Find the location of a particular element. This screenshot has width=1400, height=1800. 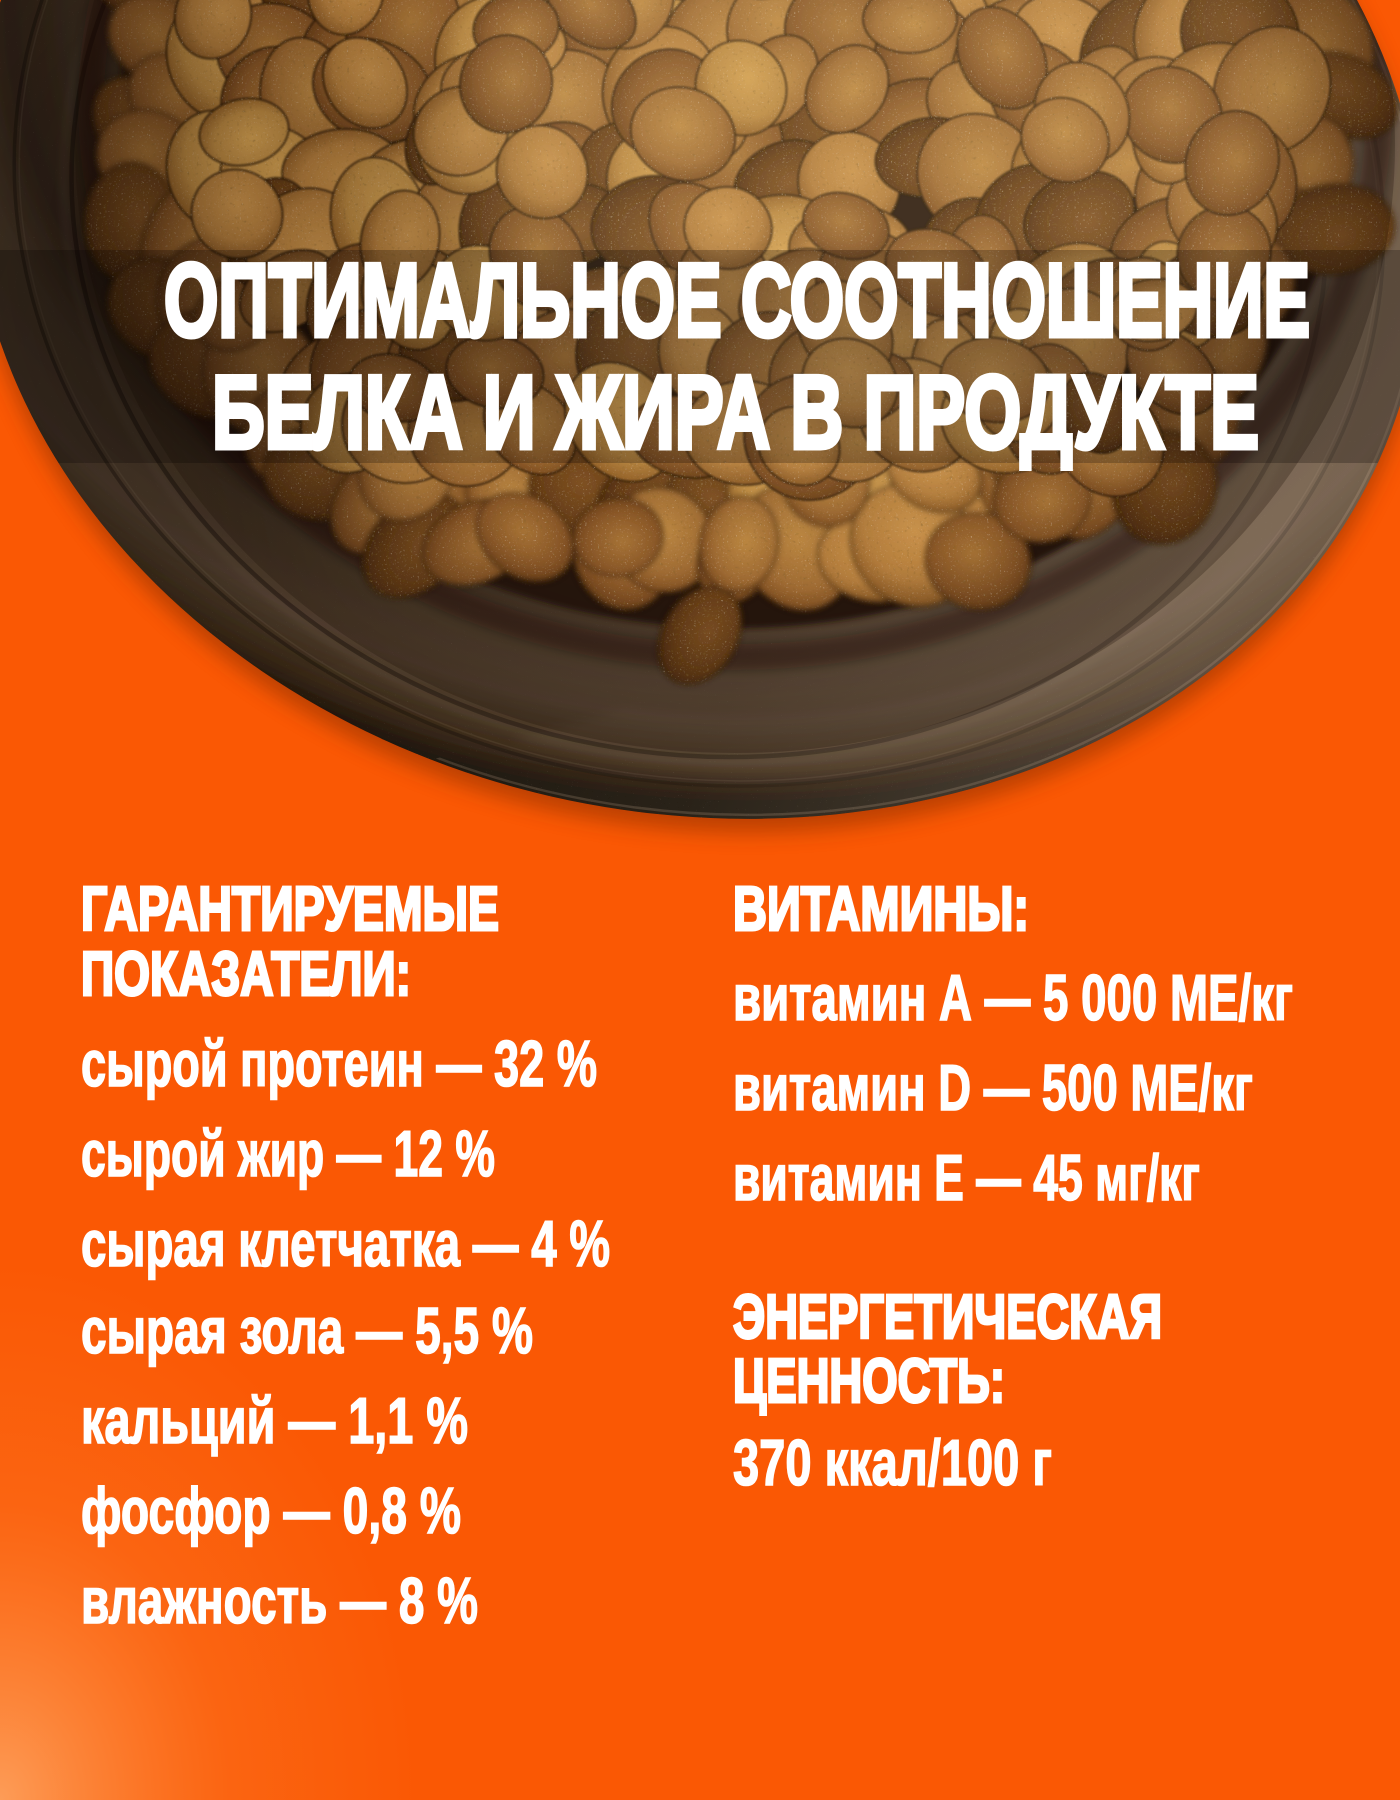

svg-text: сырая клетчатка — 4 % is located at coordinates (345, 1244).